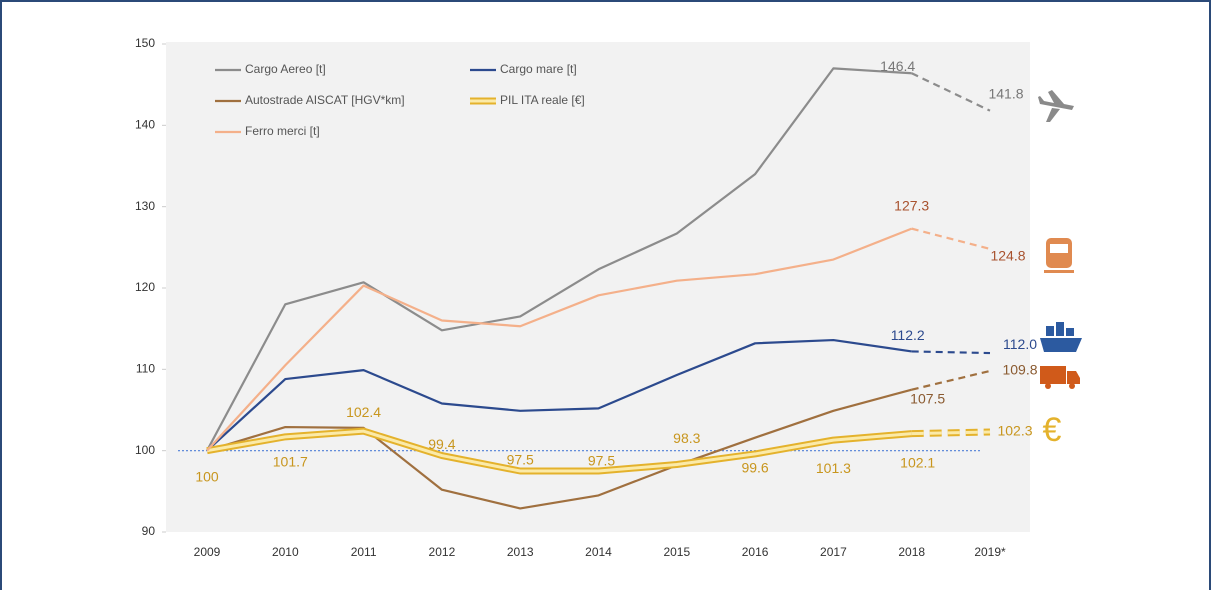  Describe the element at coordinates (897, 66) in the screenshot. I see `data-label: 146.4` at that location.